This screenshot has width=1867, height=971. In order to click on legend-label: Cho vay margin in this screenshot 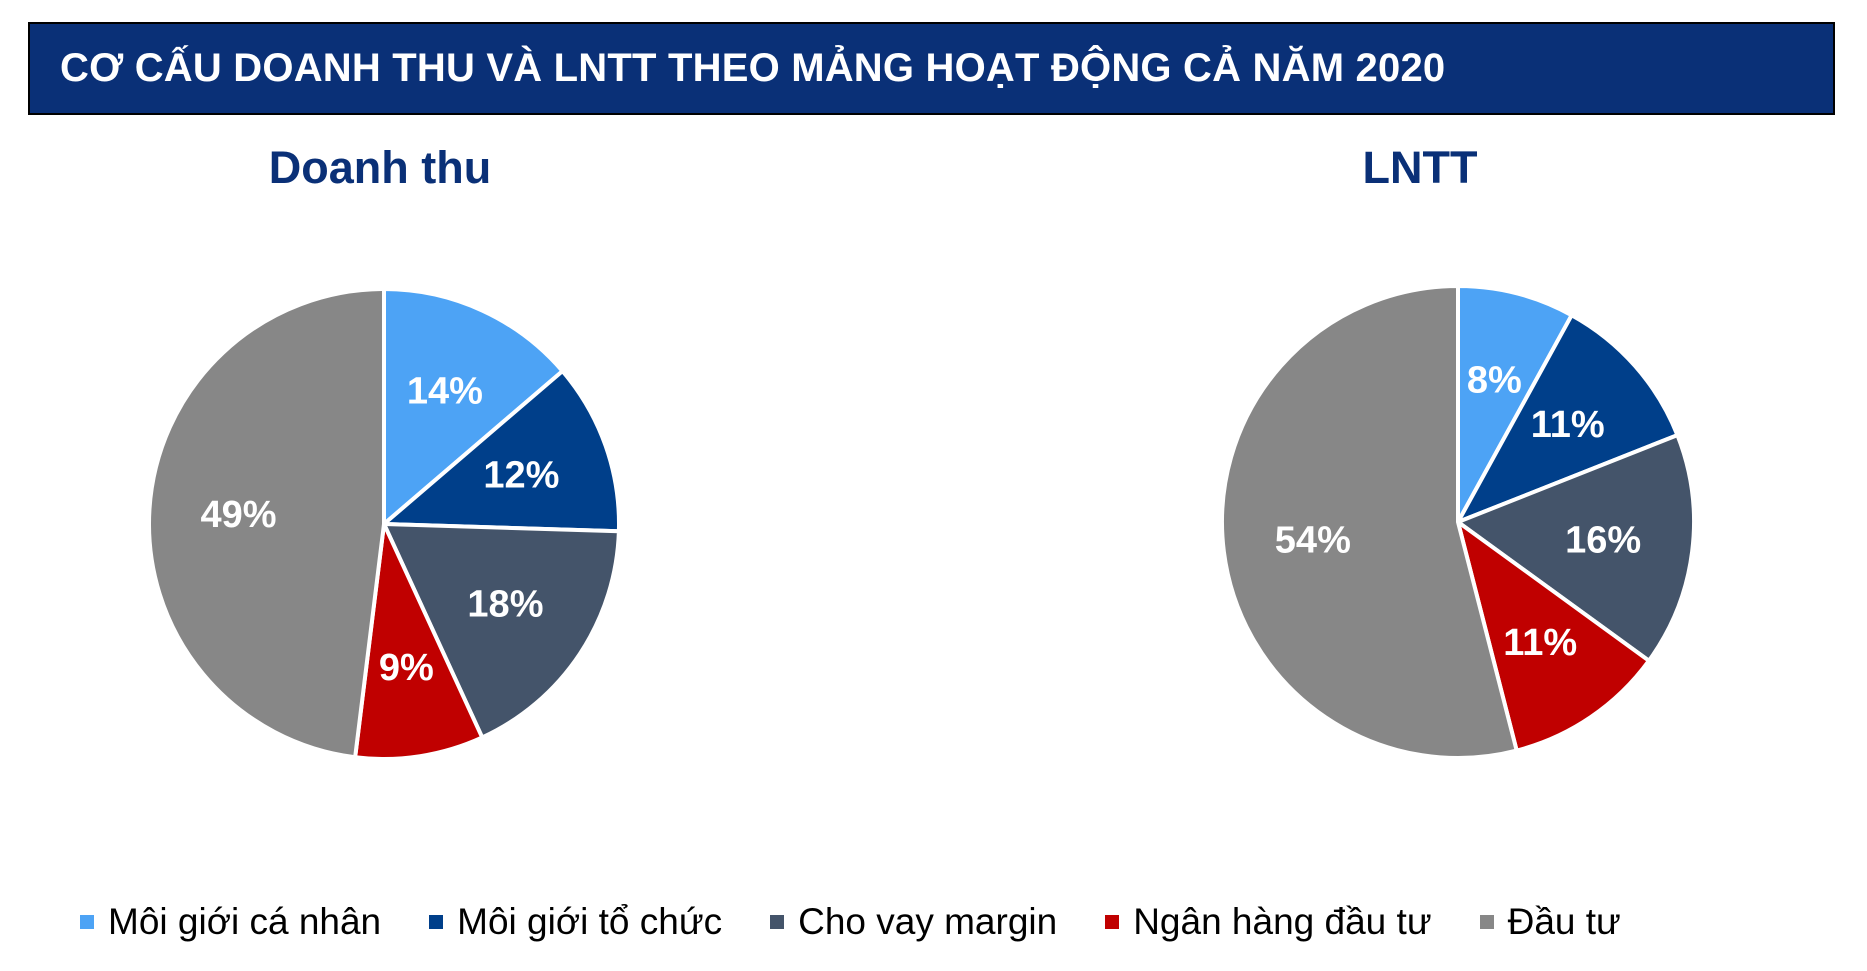, I will do `click(928, 921)`.